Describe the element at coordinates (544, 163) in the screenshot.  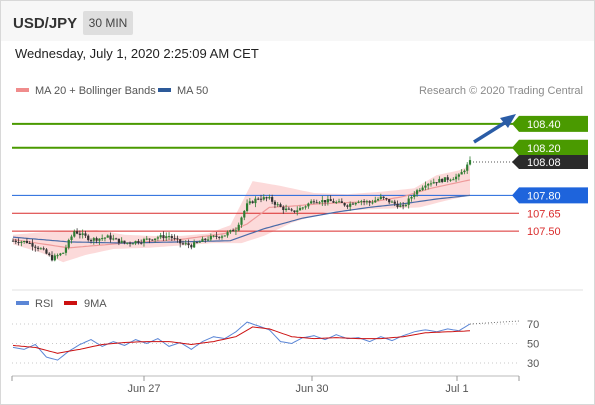
I see `last-price-label: 108.08` at that location.